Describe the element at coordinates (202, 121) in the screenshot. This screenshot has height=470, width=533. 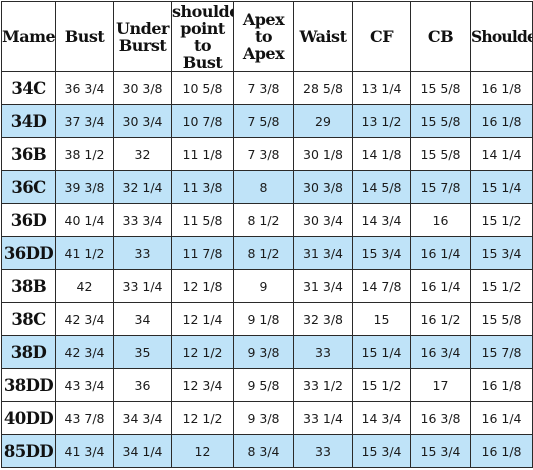
I see `measurement-cell: 10 7/8` at that location.